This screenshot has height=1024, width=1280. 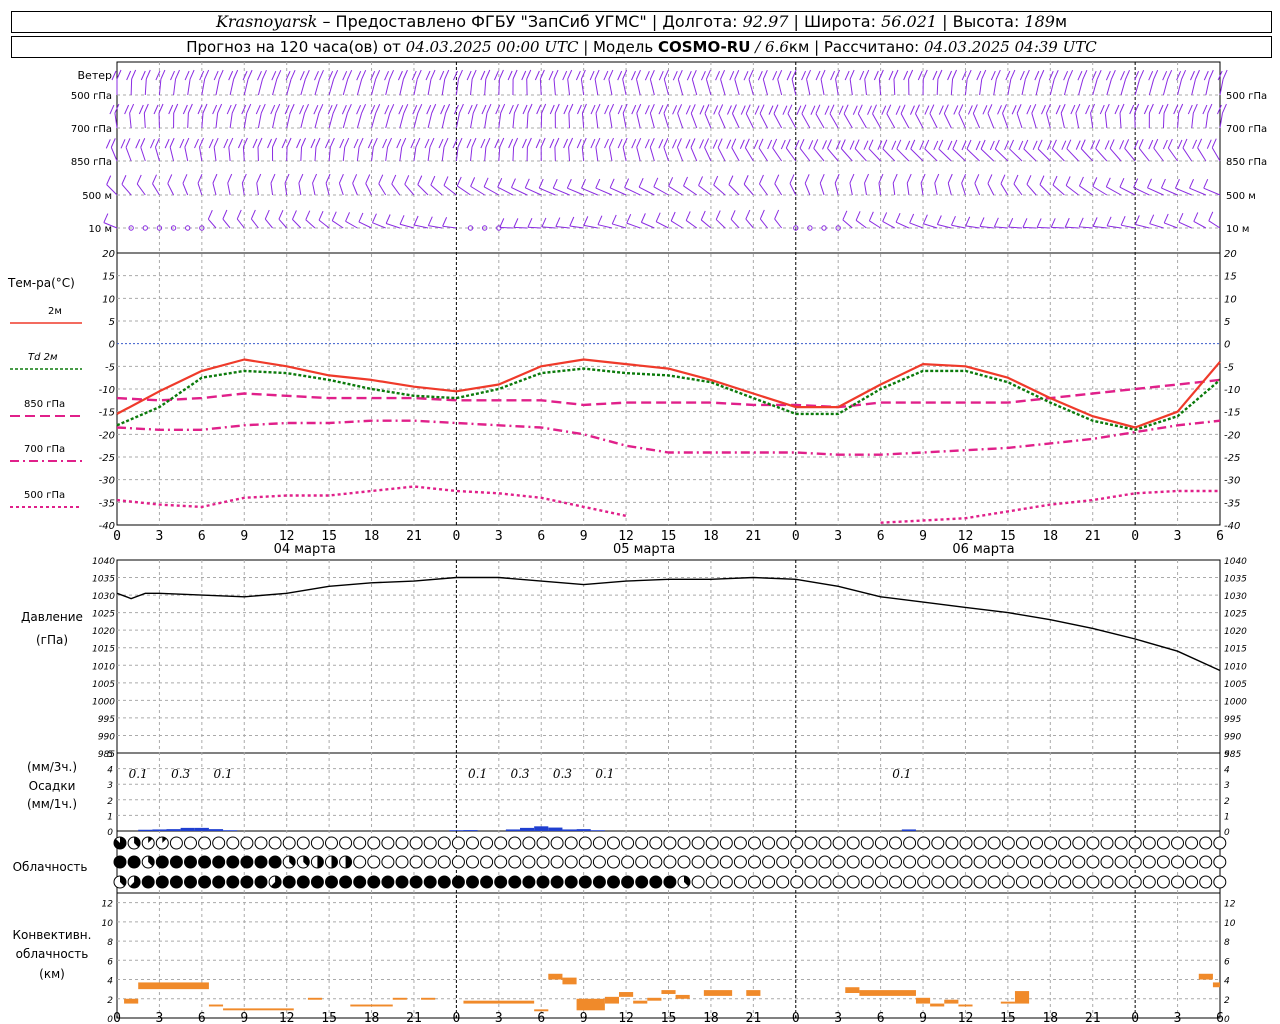 What do you see at coordinates (202, 1017) in the screenshot?
I see `x-tick-label-bottom: 6` at bounding box center [202, 1017].